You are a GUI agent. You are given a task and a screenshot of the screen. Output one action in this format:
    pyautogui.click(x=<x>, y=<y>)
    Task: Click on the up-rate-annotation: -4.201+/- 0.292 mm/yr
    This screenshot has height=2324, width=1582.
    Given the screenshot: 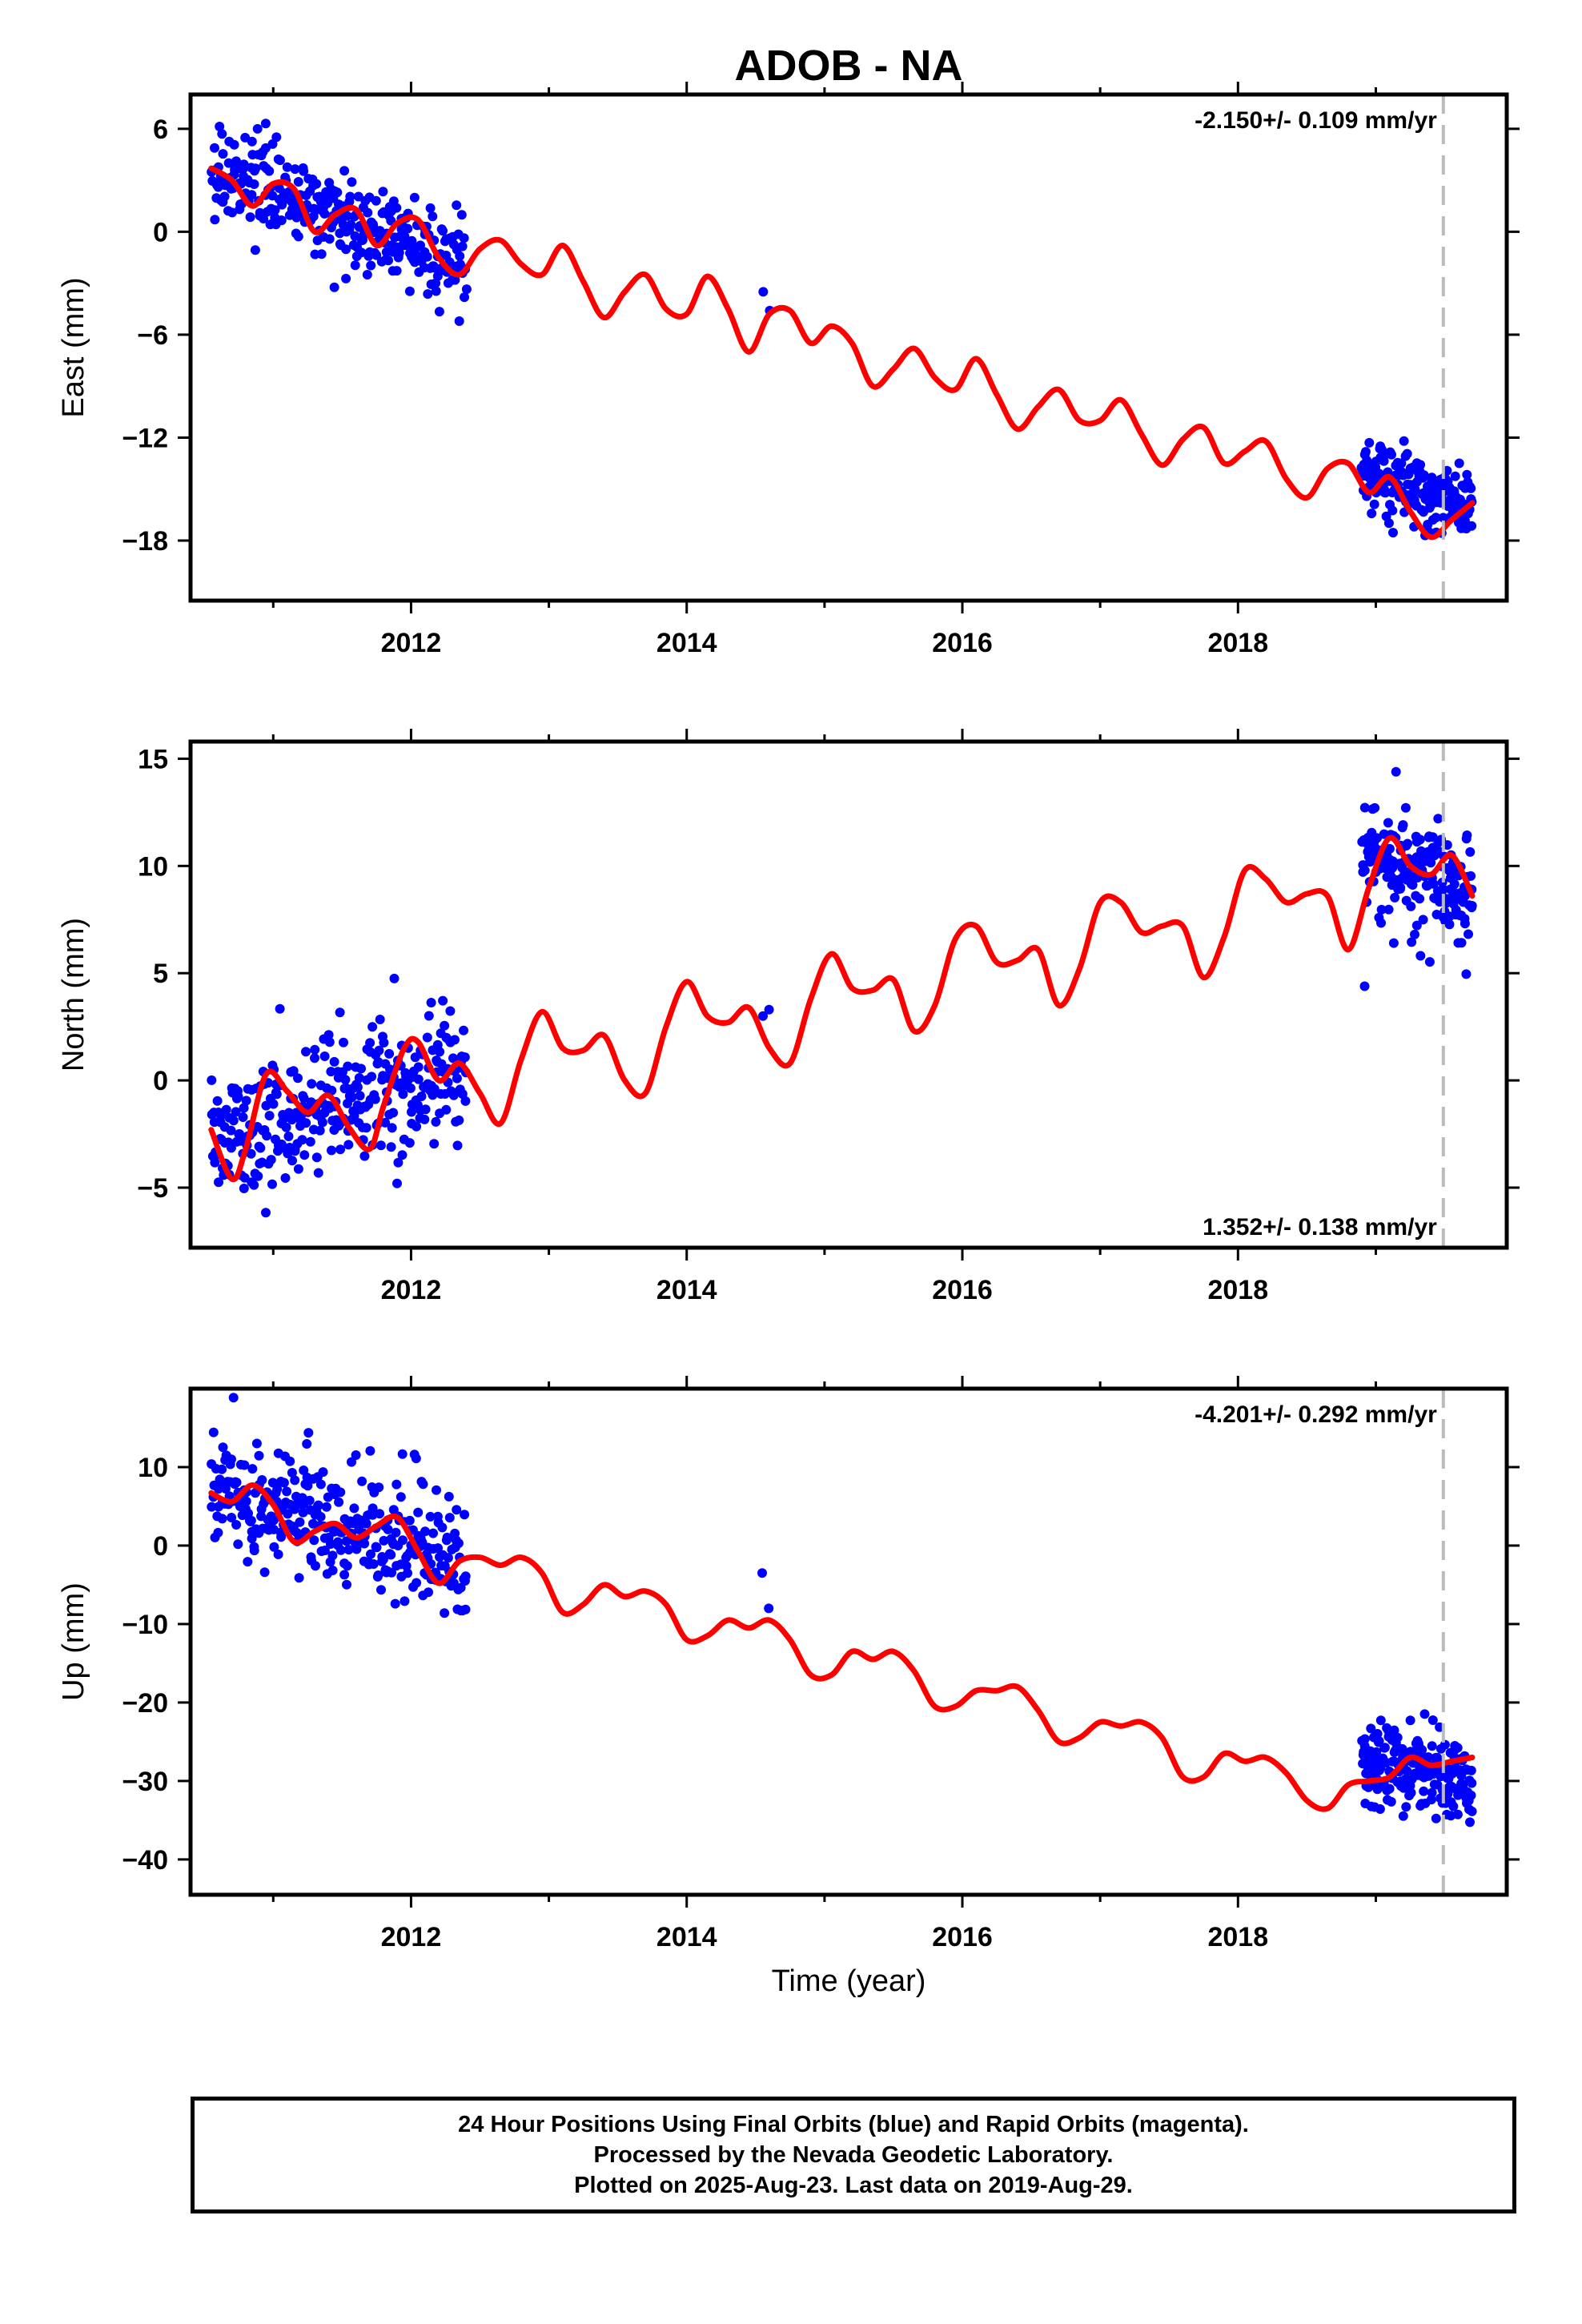 What is the action you would take?
    pyautogui.click(x=1316, y=1414)
    